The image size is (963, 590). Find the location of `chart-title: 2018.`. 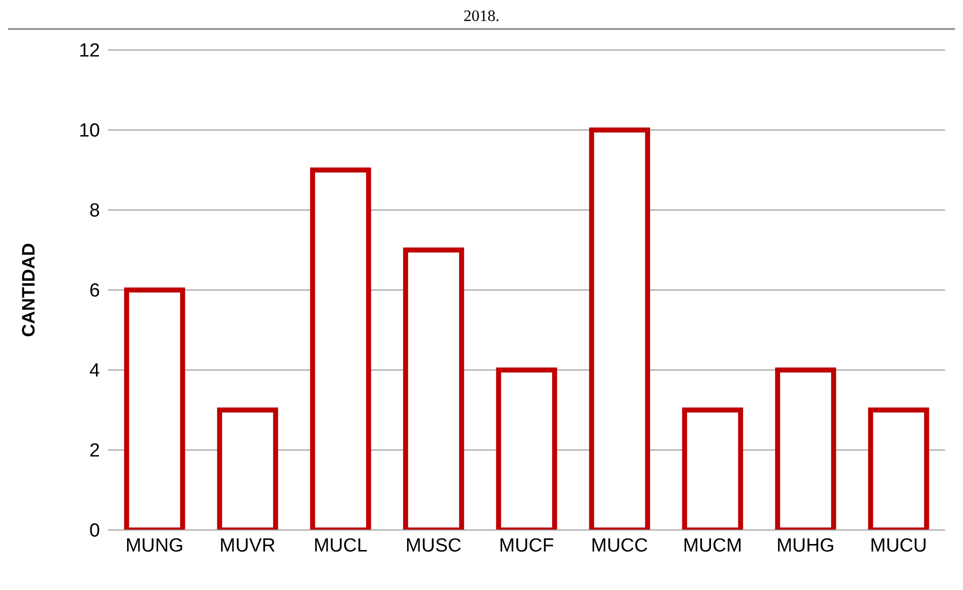

chart-title: 2018. is located at coordinates (481, 17).